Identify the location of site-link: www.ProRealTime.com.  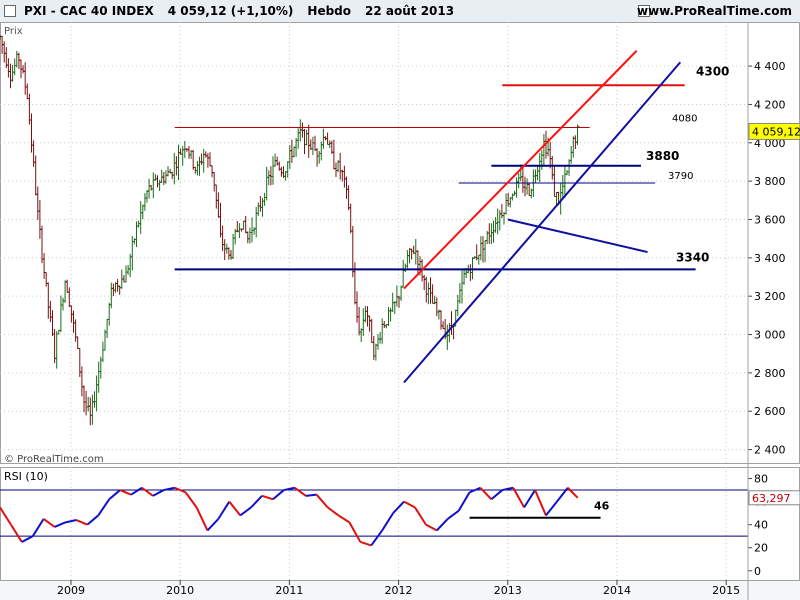
(714, 11).